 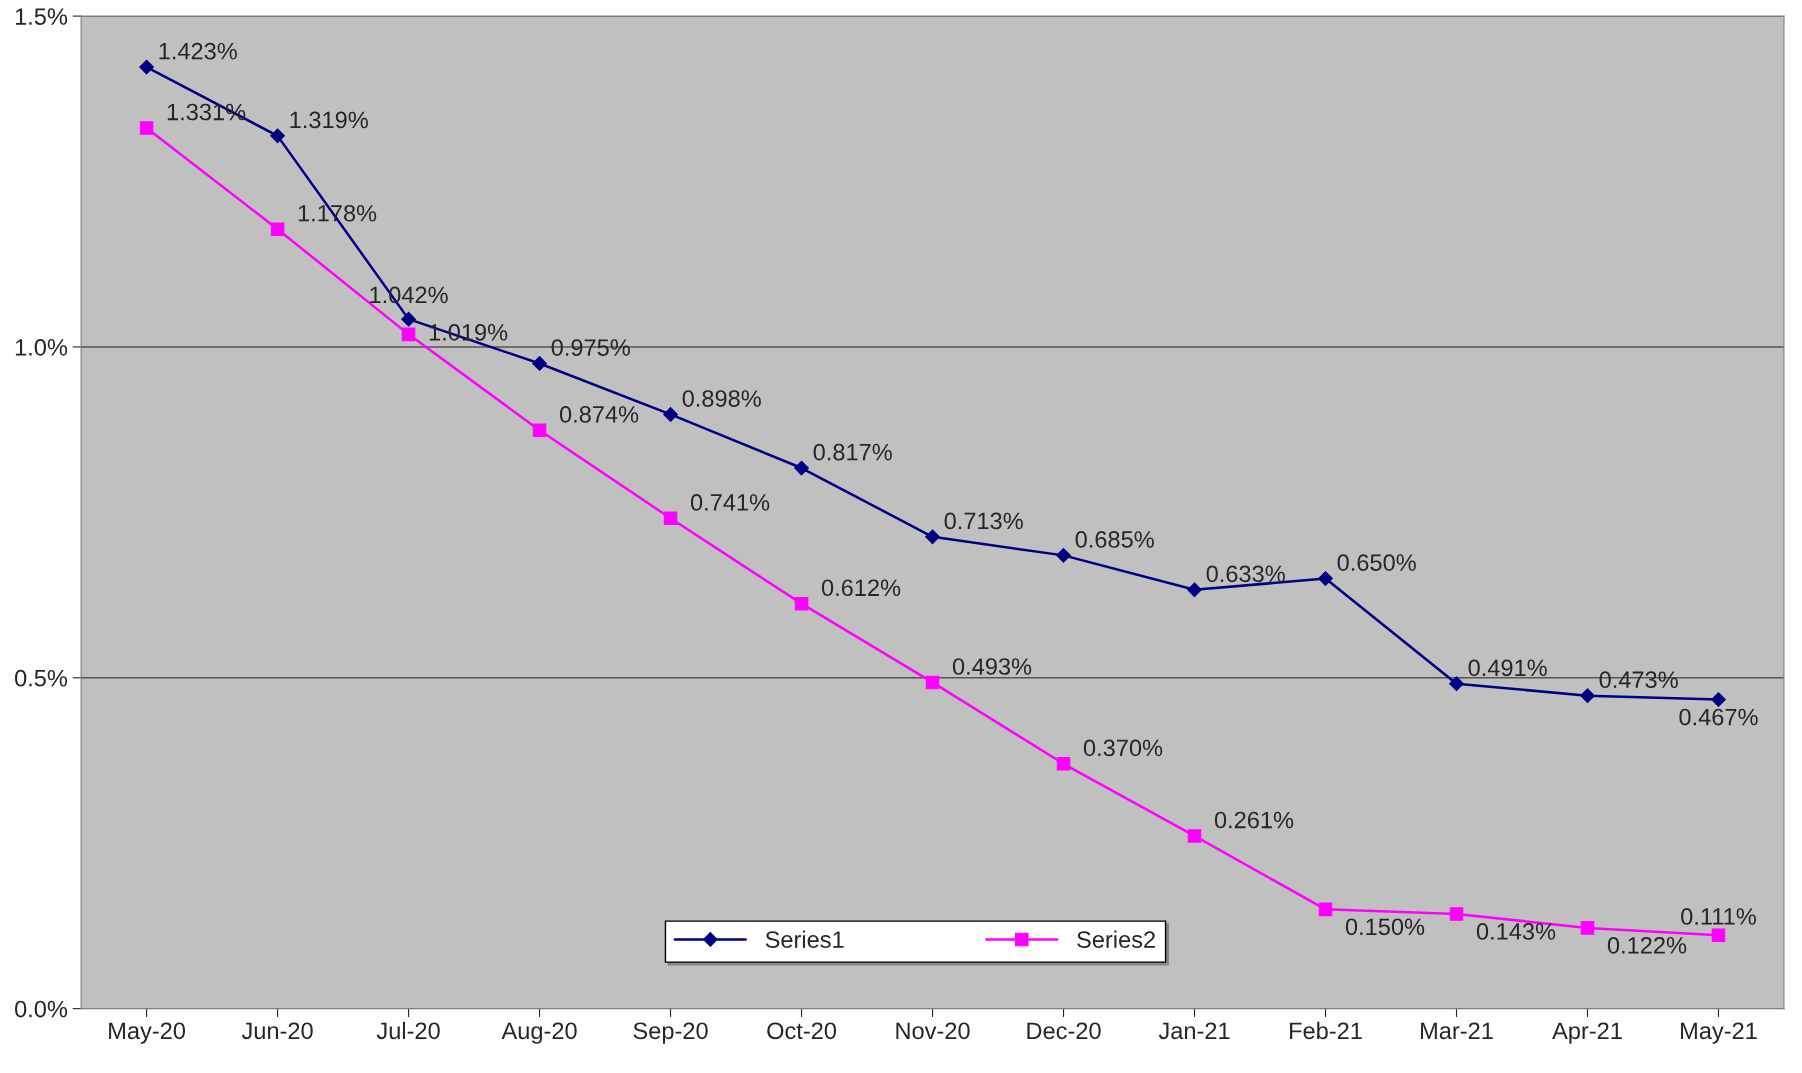 What do you see at coordinates (147, 1033) in the screenshot?
I see `x-tick-label: May-20` at bounding box center [147, 1033].